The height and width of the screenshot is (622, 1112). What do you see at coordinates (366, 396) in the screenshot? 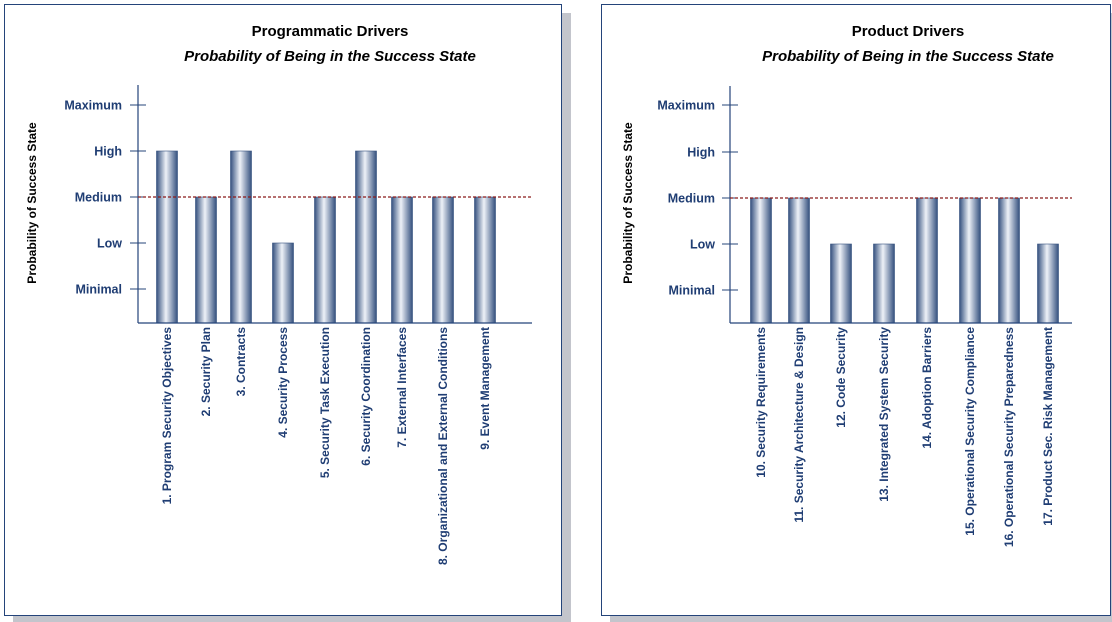
I see `category-label-6: 6. Security Coordination` at bounding box center [366, 396].